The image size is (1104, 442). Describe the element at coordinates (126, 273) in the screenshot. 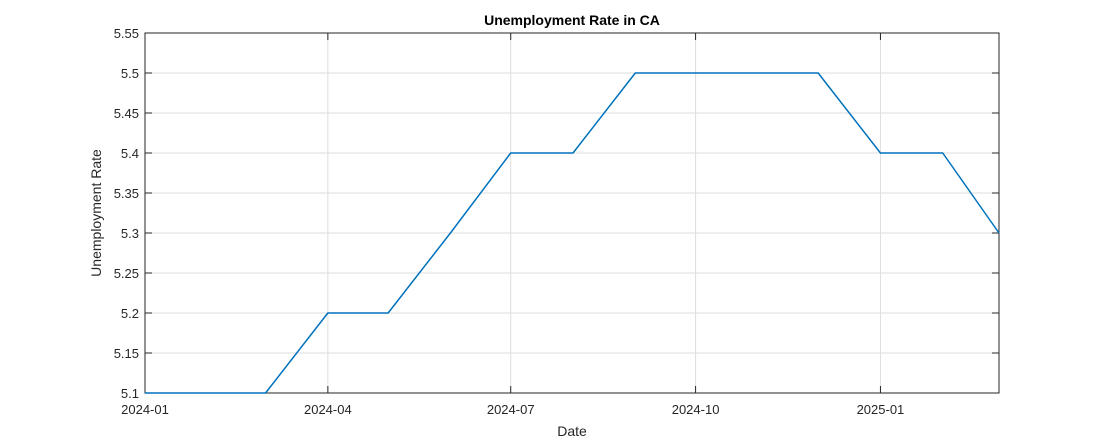

I see `y-tick-label: 5.25` at that location.